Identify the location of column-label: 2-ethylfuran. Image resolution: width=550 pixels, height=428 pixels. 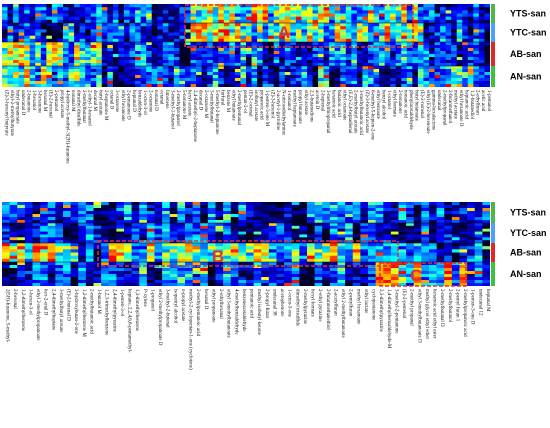
(477, 102).